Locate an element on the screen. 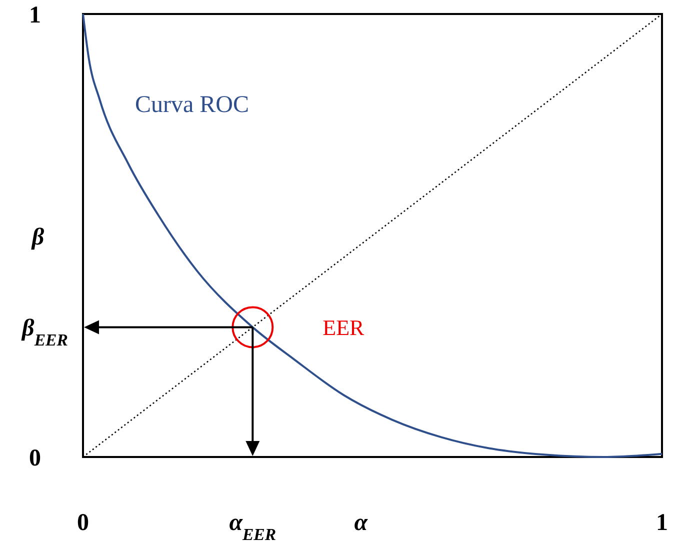  x-tick-label: 0 is located at coordinates (83, 523).